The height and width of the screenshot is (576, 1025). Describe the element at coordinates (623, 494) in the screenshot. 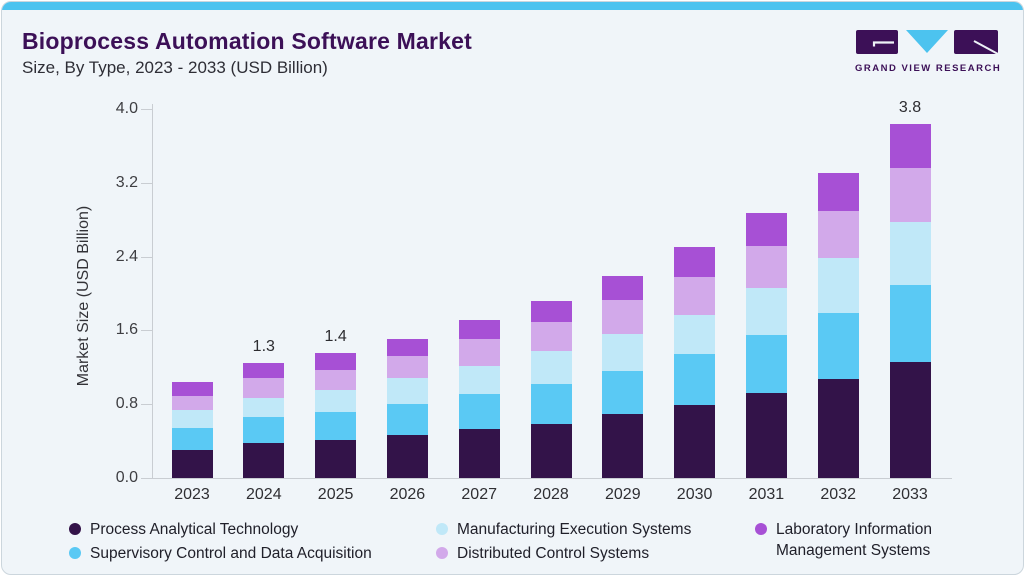

I see `x-tick-label: 2029` at that location.